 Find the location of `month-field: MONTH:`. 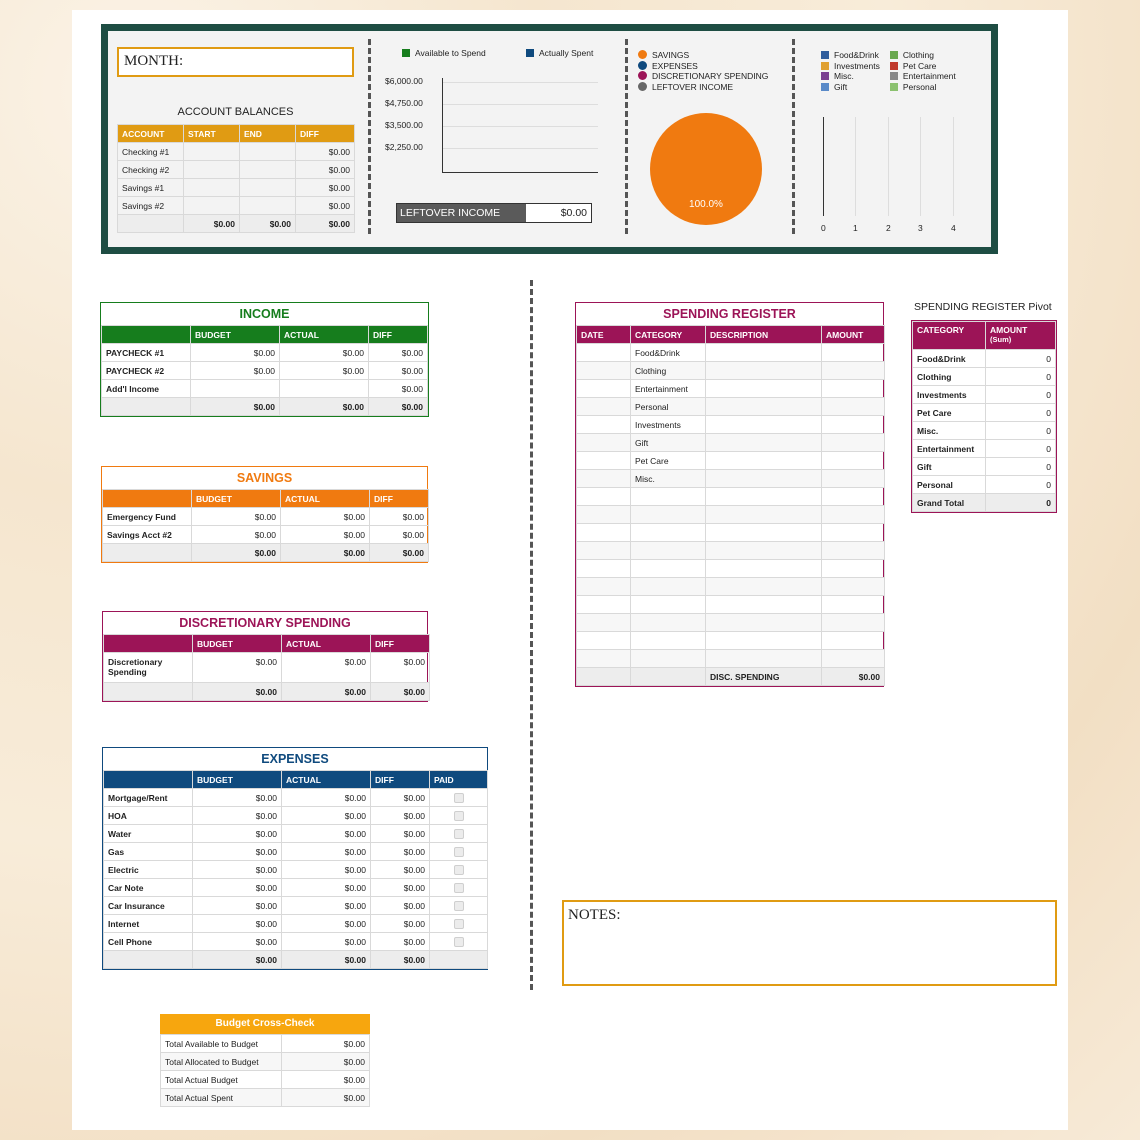

month-field: MONTH: is located at coordinates (235, 62).